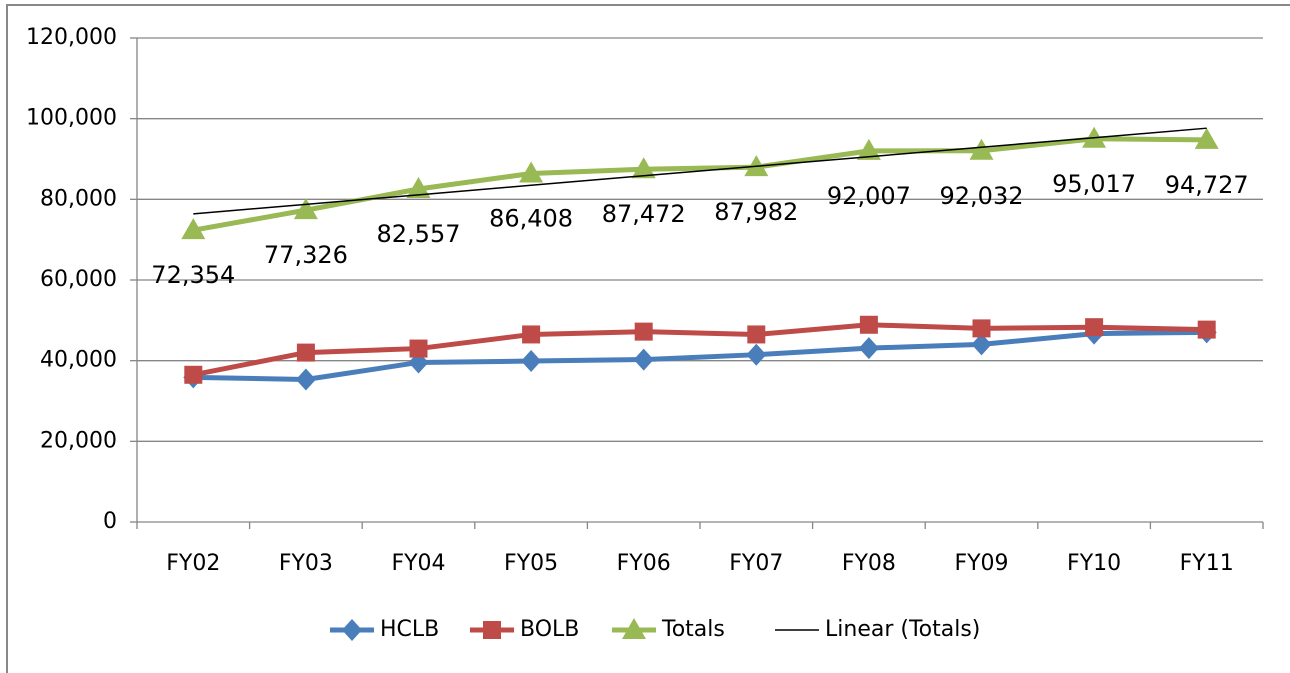 The image size is (1290, 673). What do you see at coordinates (110, 521) in the screenshot?
I see `y-tick-label: 0` at bounding box center [110, 521].